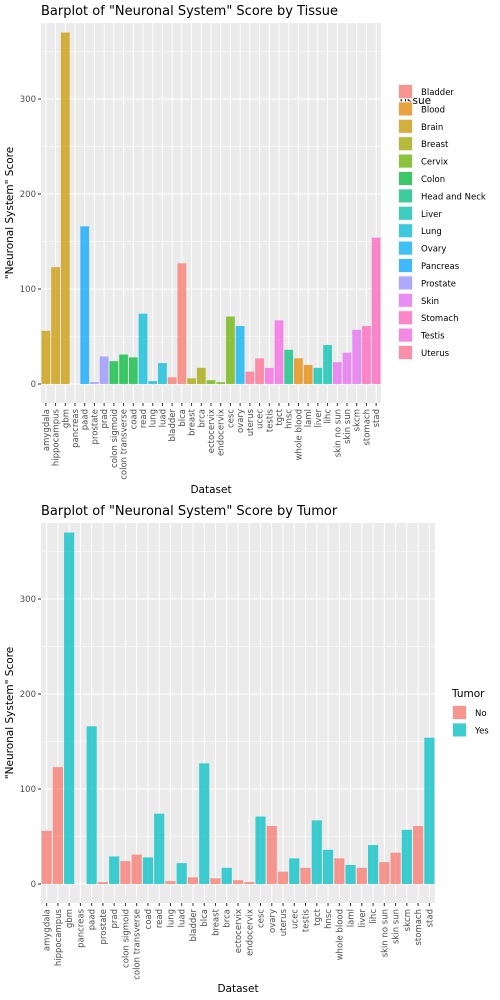 The image size is (500, 1000). Describe the element at coordinates (241, 421) in the screenshot. I see `x-tick-label: ovary` at that location.